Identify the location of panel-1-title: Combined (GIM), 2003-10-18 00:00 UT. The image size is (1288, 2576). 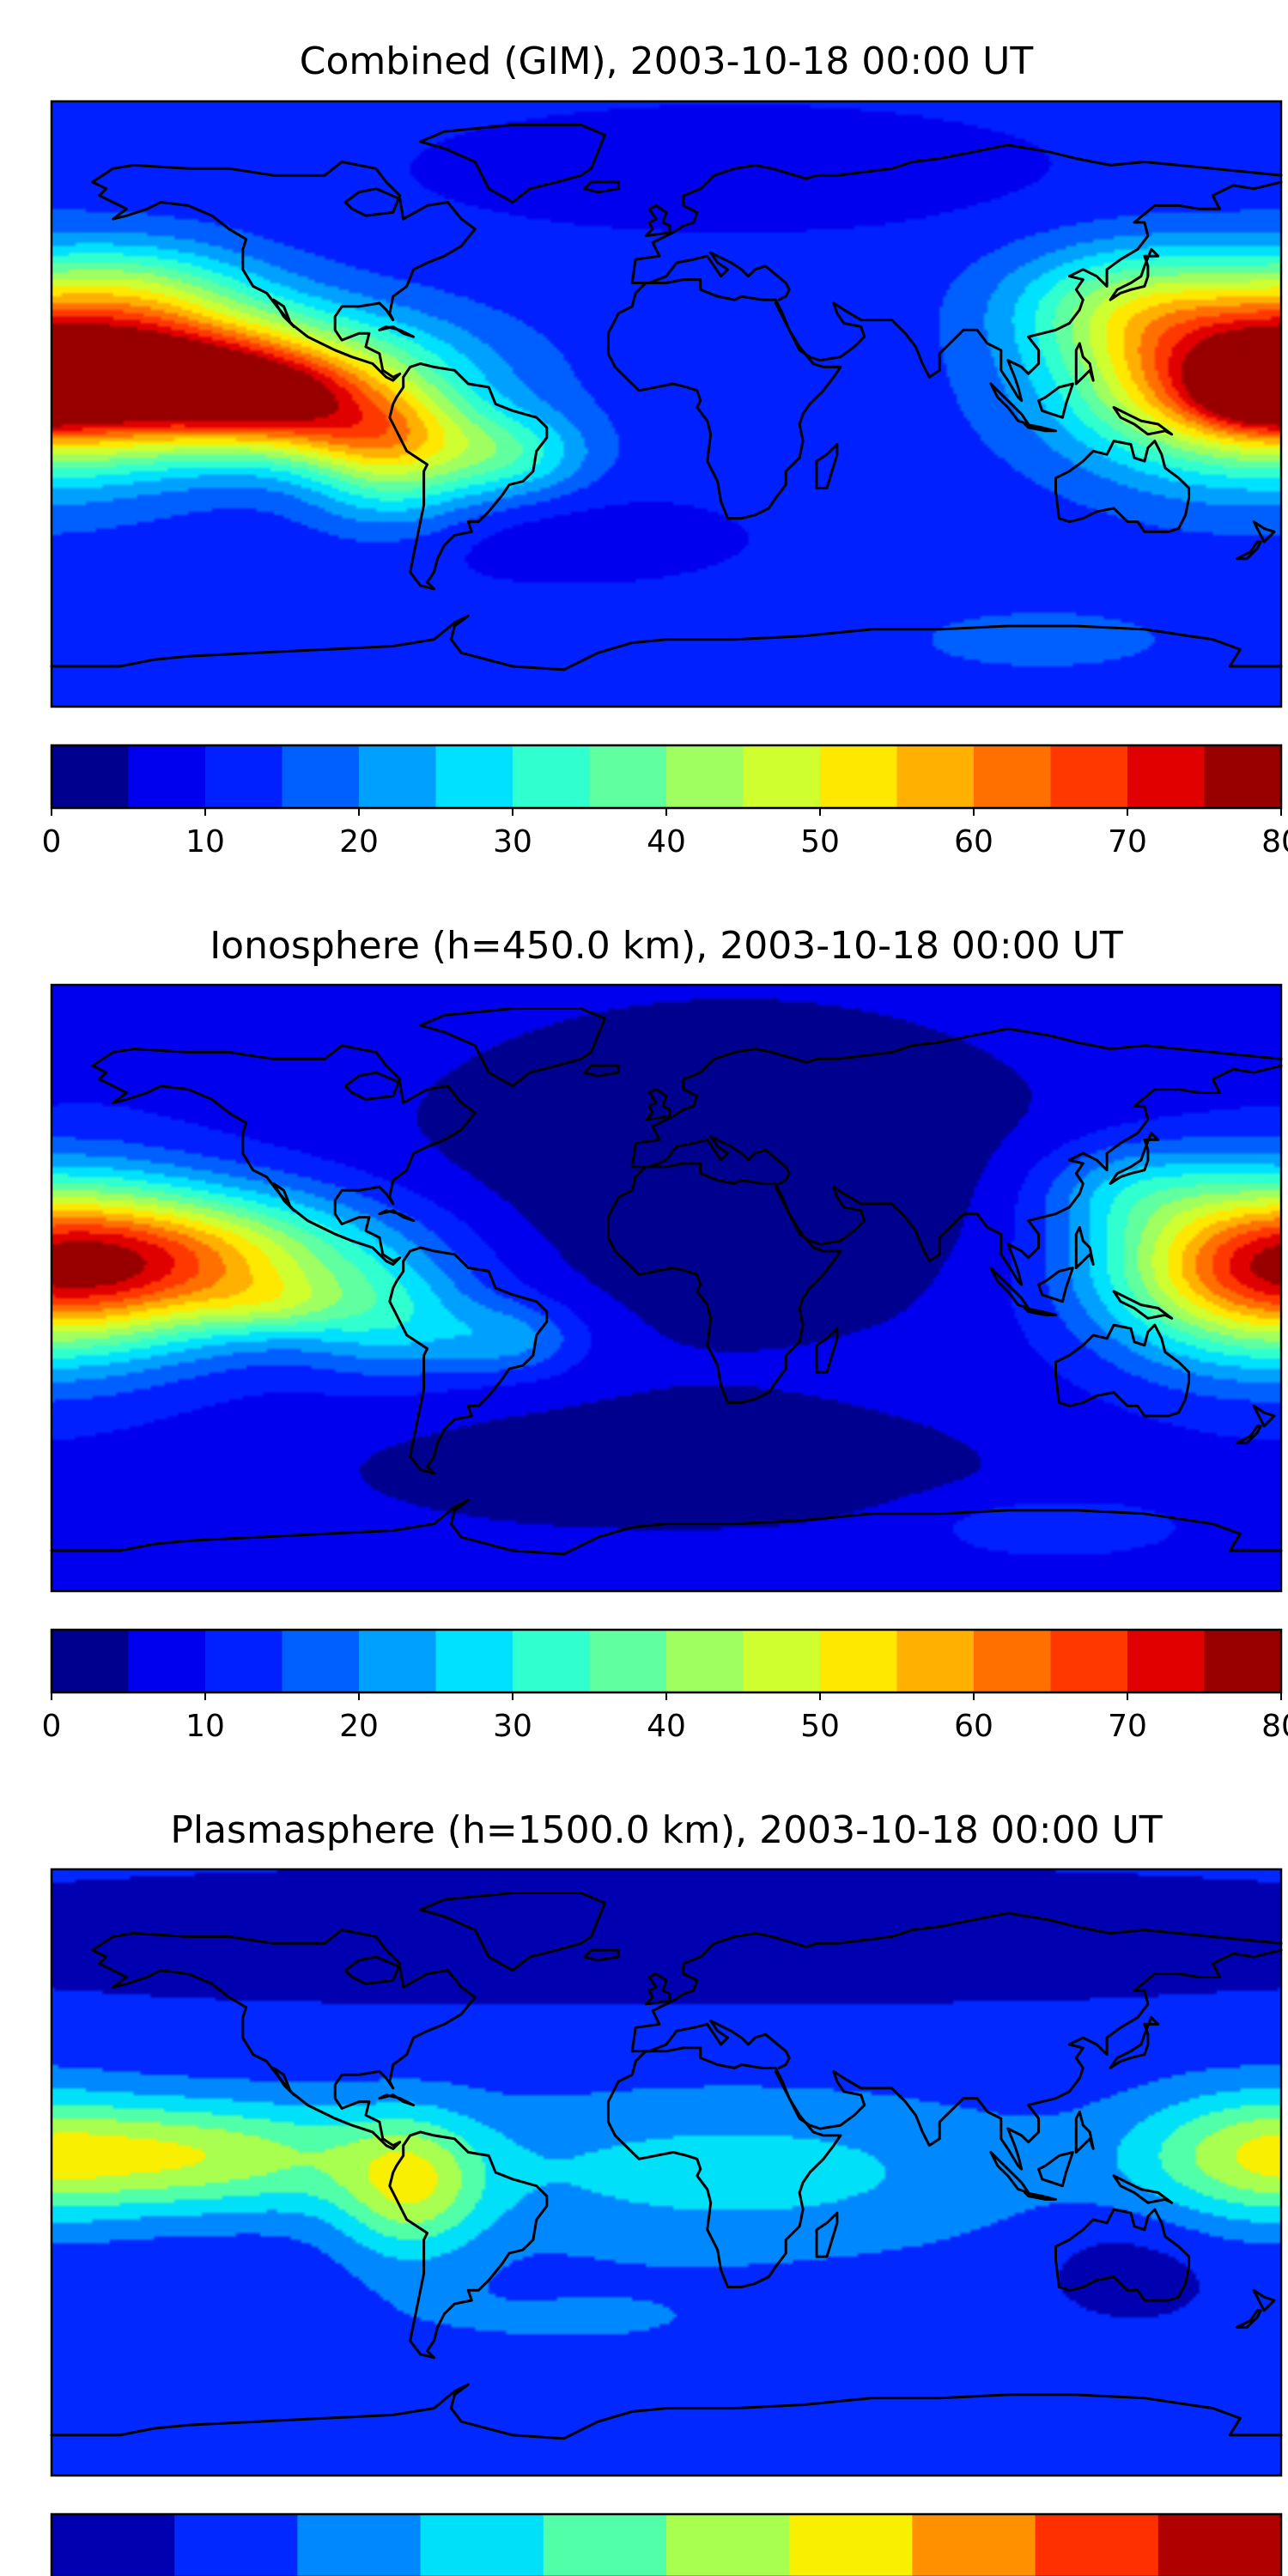
(667, 61).